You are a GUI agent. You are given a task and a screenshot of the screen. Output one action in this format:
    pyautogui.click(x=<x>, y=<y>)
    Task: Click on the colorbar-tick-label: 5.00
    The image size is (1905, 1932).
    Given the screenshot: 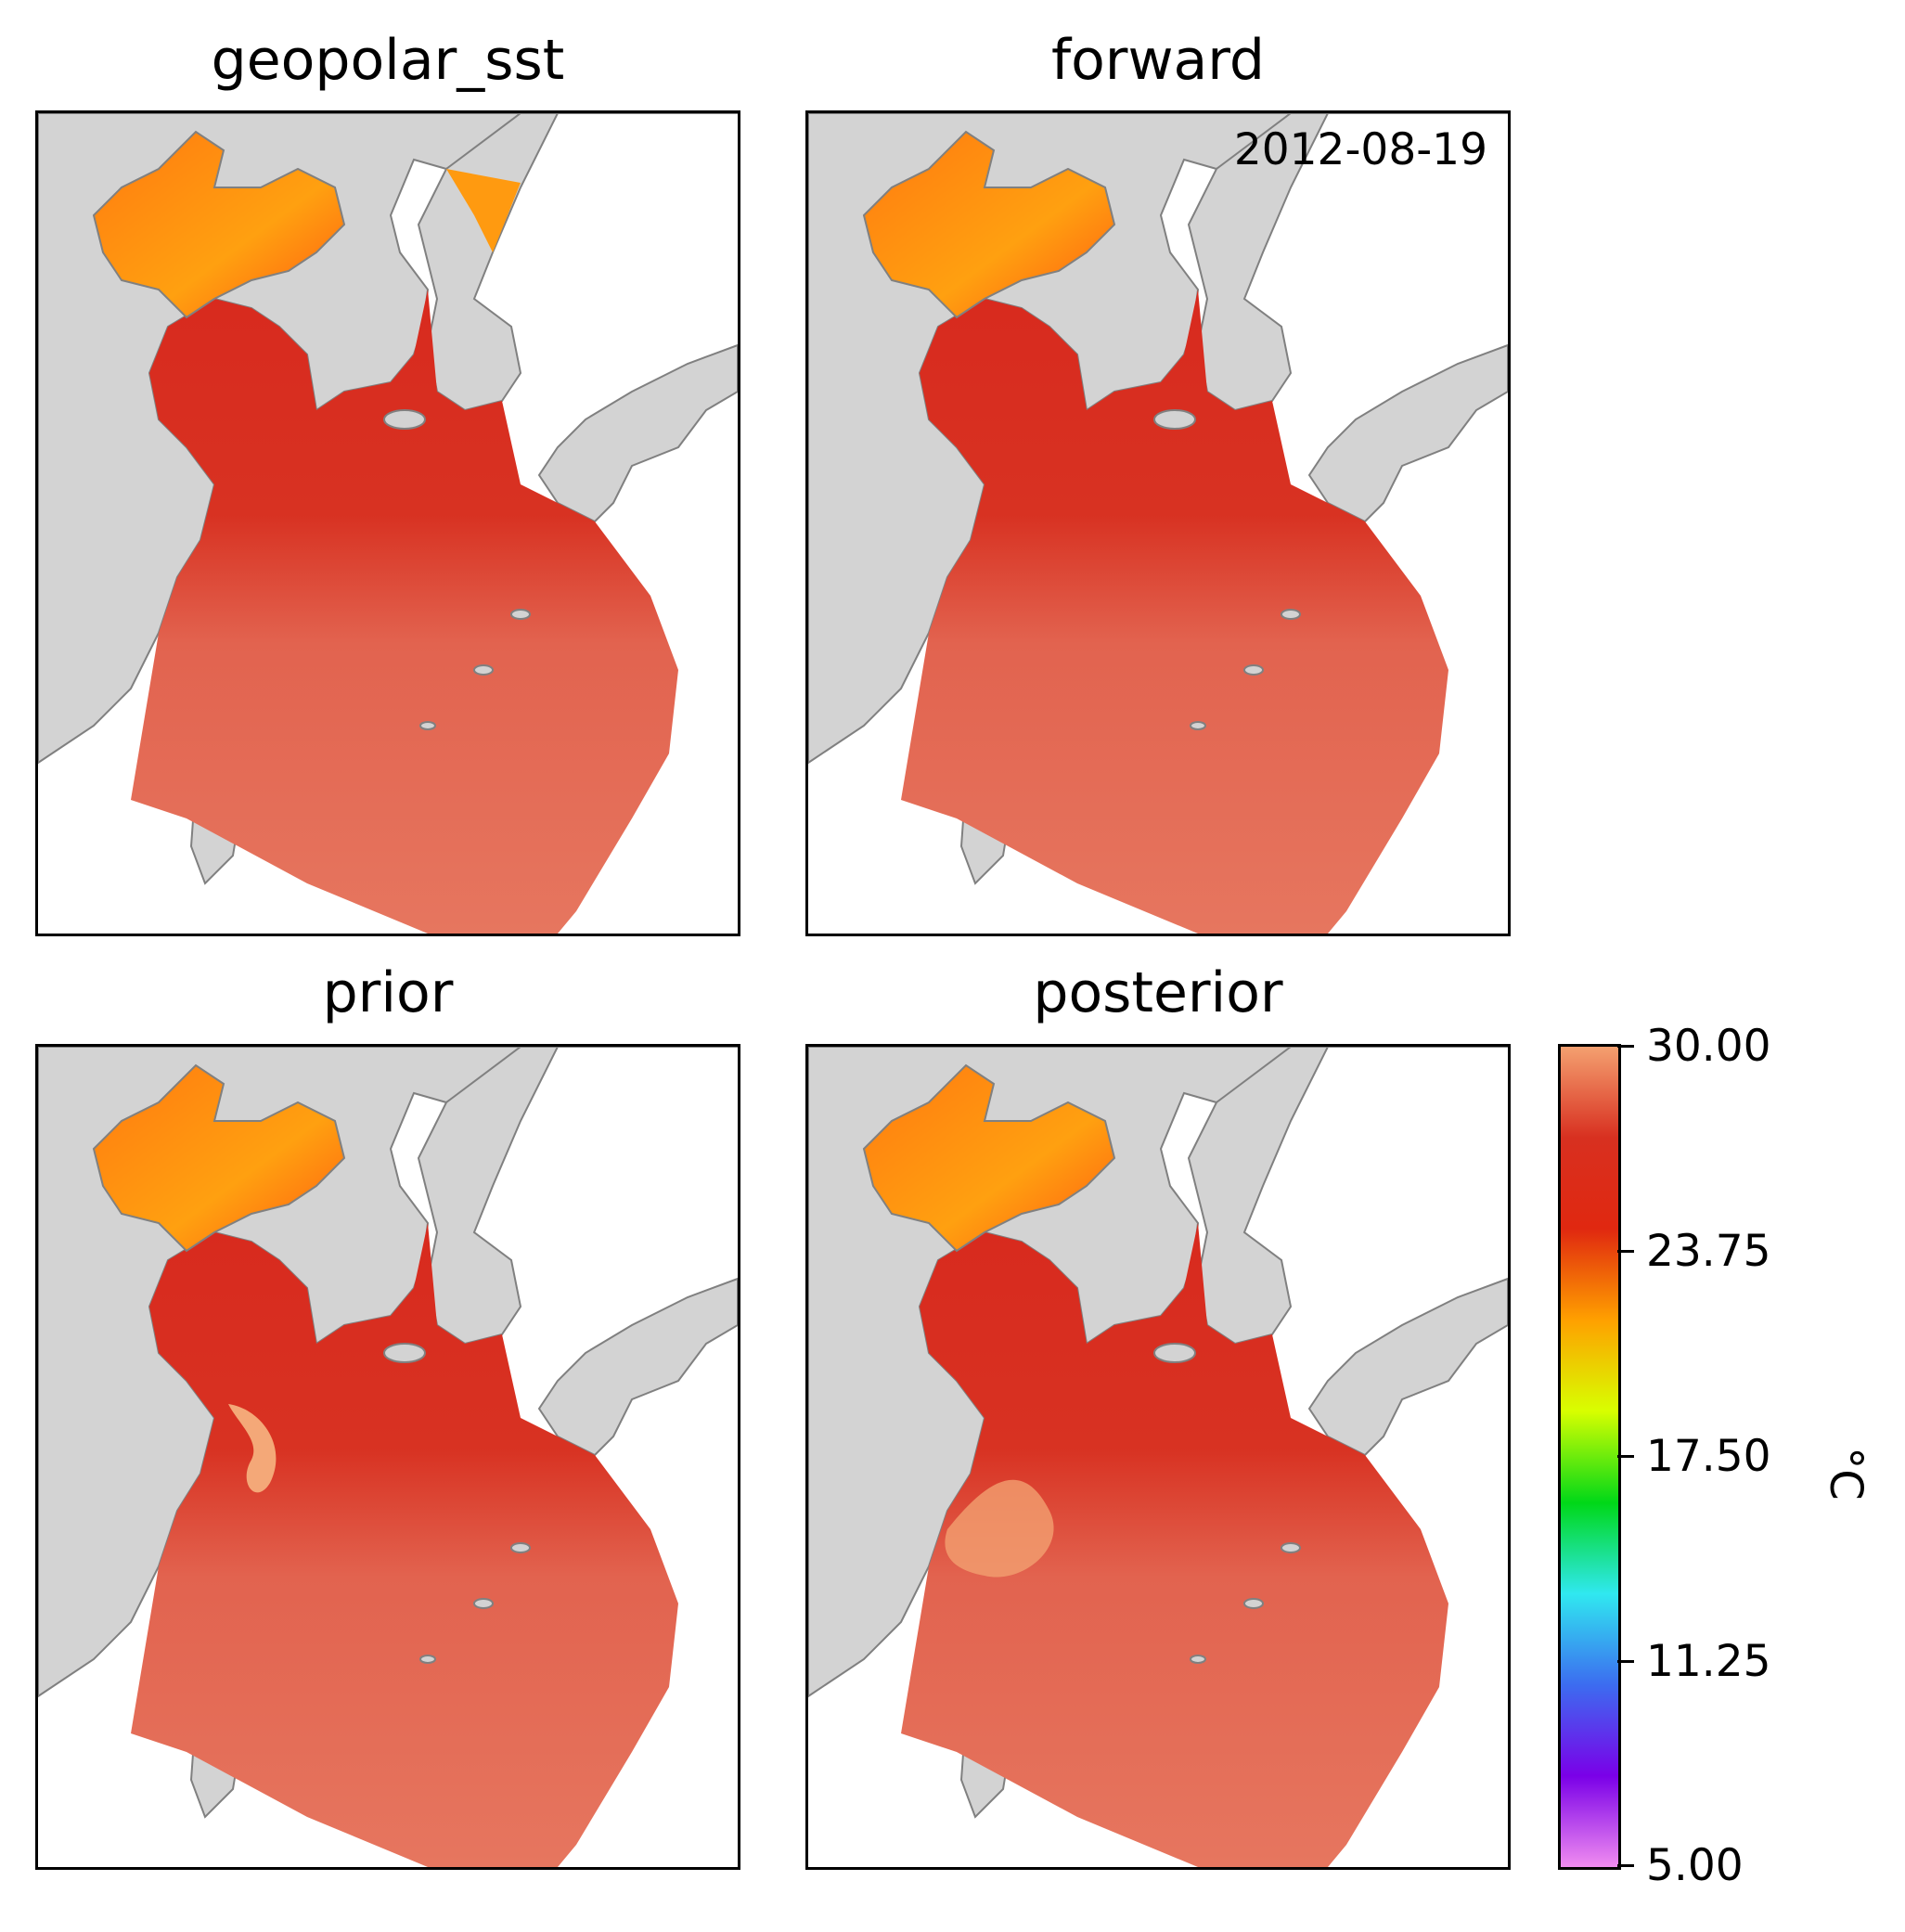 What is the action you would take?
    pyautogui.click(x=1695, y=1865)
    